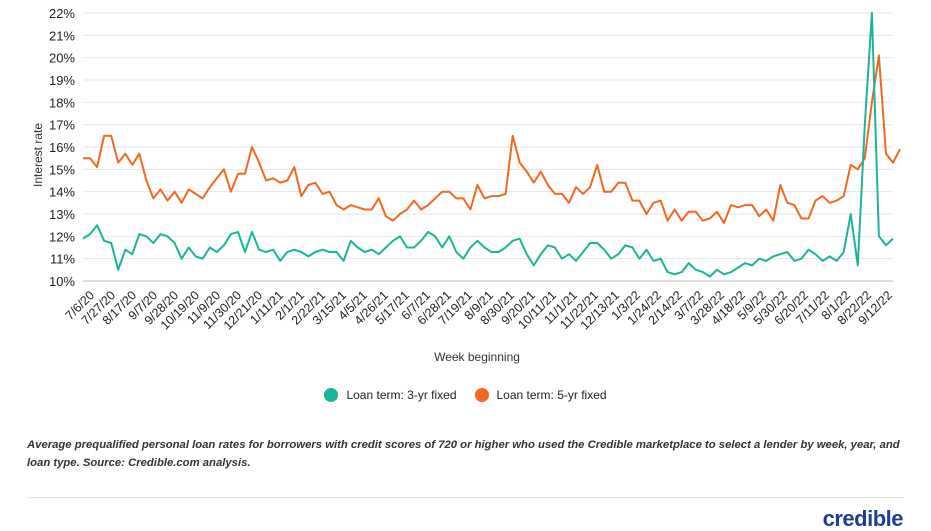  Describe the element at coordinates (62, 13) in the screenshot. I see `y-tick-label: 22%` at that location.